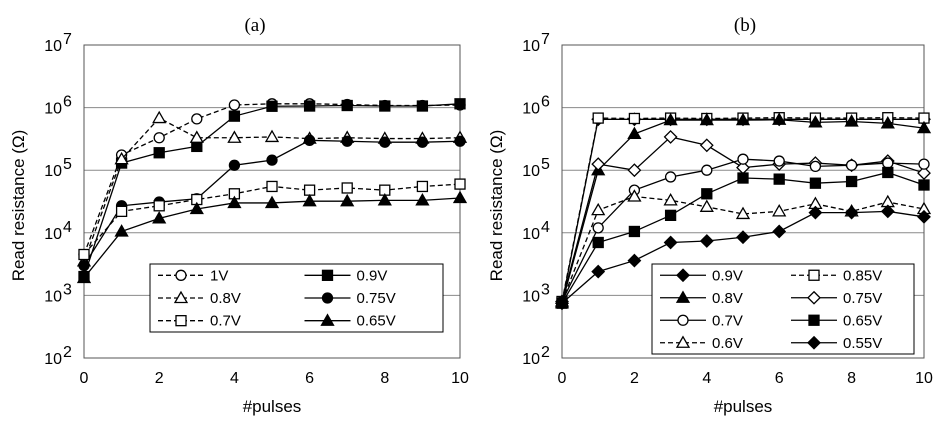 The width and height of the screenshot is (950, 432). What do you see at coordinates (531, 46) in the screenshot?
I see `ytick-base-b-5: 10` at bounding box center [531, 46].